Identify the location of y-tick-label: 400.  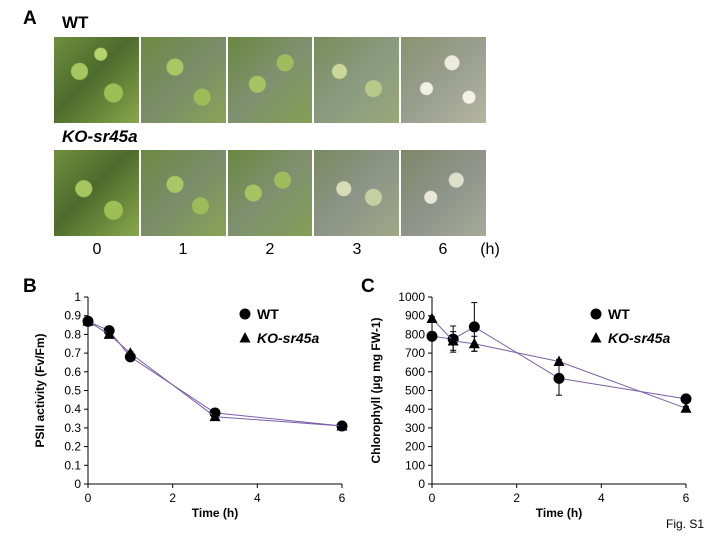
(415, 409).